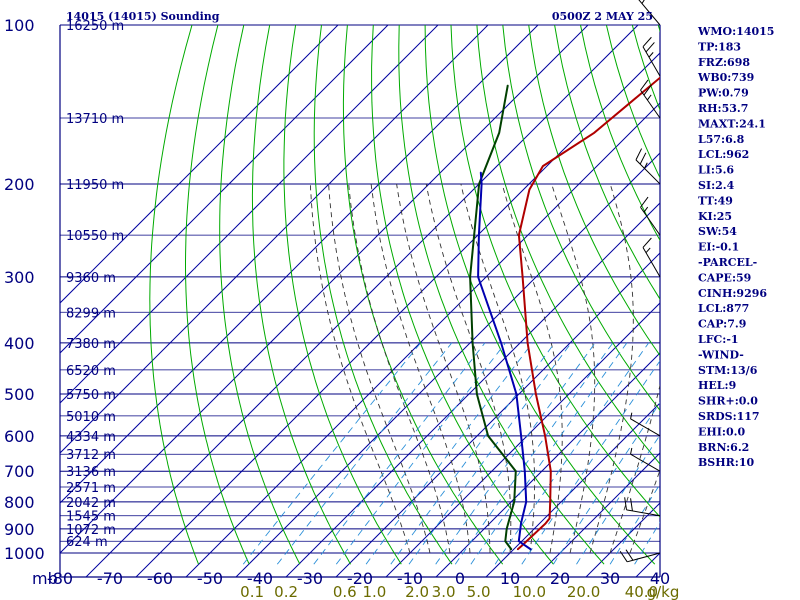 The image size is (800, 600). Describe the element at coordinates (718, 339) in the screenshot. I see `index-item-20: LFC:-1` at that location.